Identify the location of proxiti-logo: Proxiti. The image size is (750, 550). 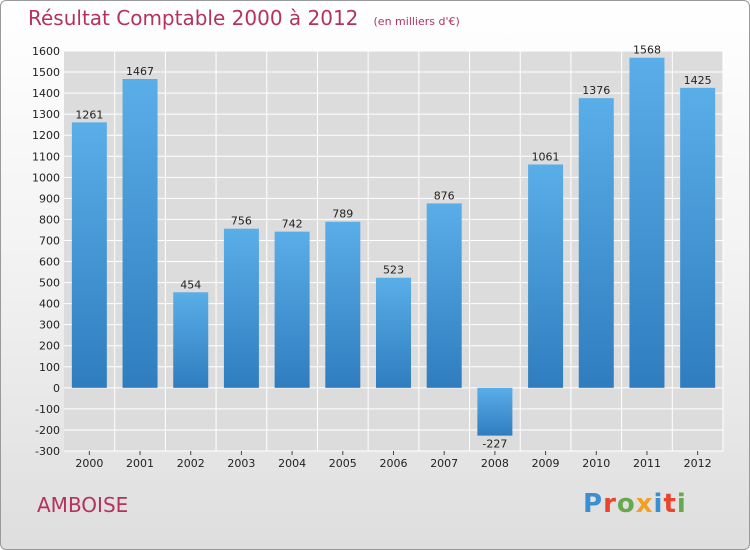
(635, 504).